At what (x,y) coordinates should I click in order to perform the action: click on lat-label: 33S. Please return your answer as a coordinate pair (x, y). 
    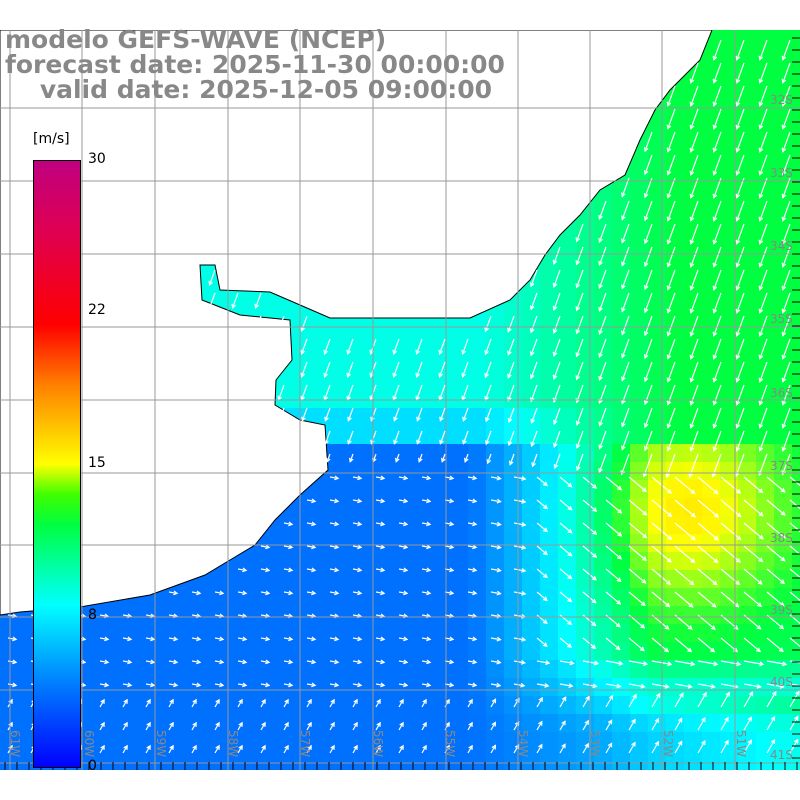
    Looking at the image, I should click on (781, 173).